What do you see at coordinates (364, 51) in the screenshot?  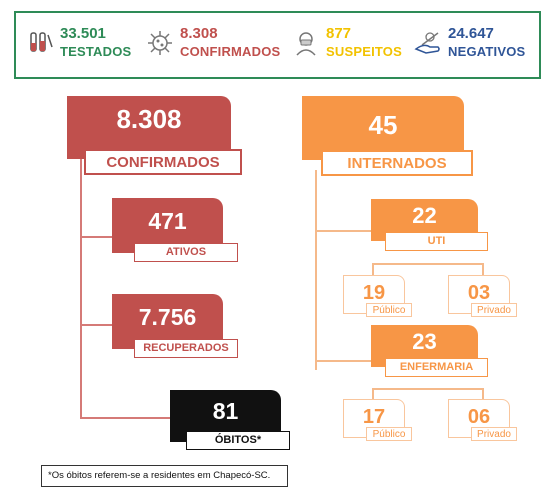 I see `suspected-label: SUSPEITOS` at bounding box center [364, 51].